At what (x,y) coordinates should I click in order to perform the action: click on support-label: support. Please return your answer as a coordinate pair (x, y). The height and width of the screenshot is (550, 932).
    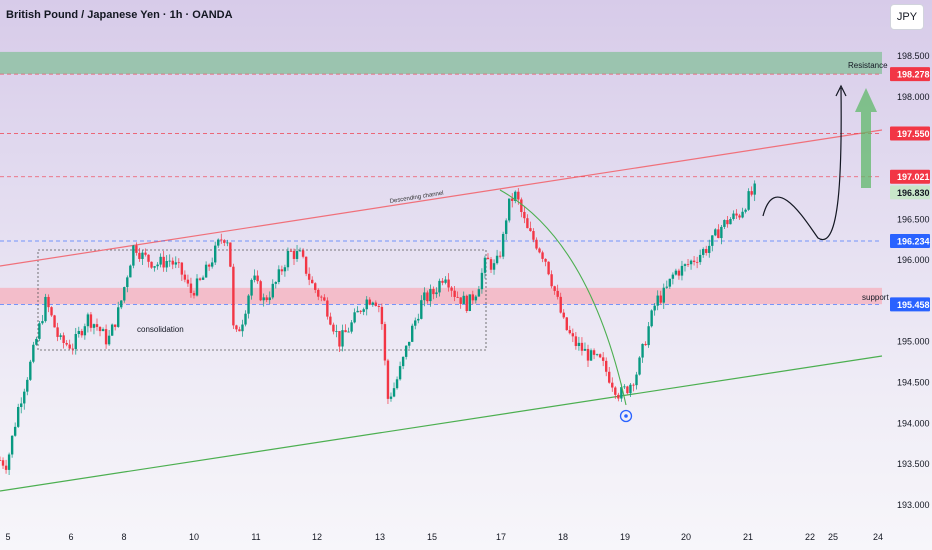
    Looking at the image, I should click on (875, 297).